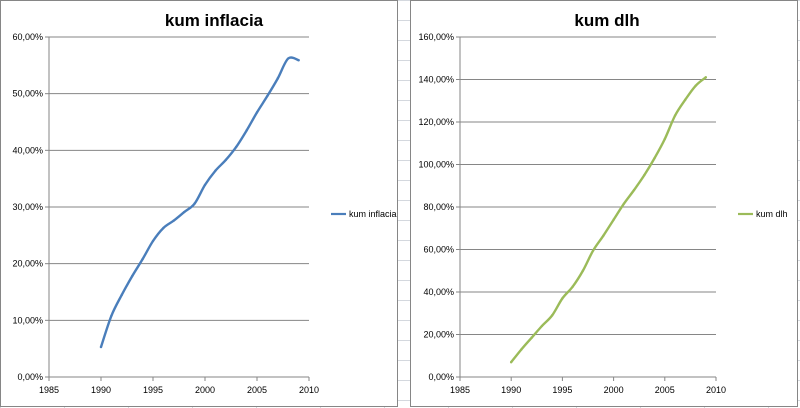  What do you see at coordinates (436, 37) in the screenshot?
I see `y-tick-label: 160,00%` at bounding box center [436, 37].